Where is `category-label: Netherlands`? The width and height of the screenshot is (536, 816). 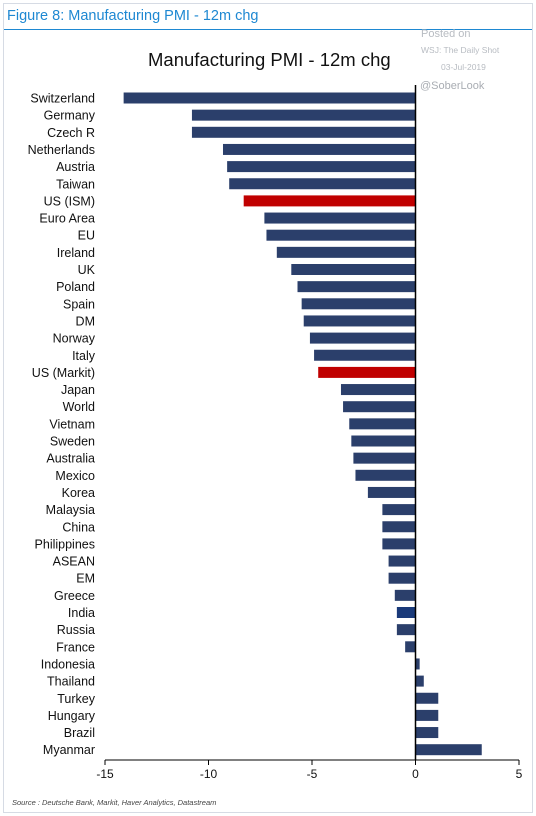 category-label: Netherlands is located at coordinates (61, 150).